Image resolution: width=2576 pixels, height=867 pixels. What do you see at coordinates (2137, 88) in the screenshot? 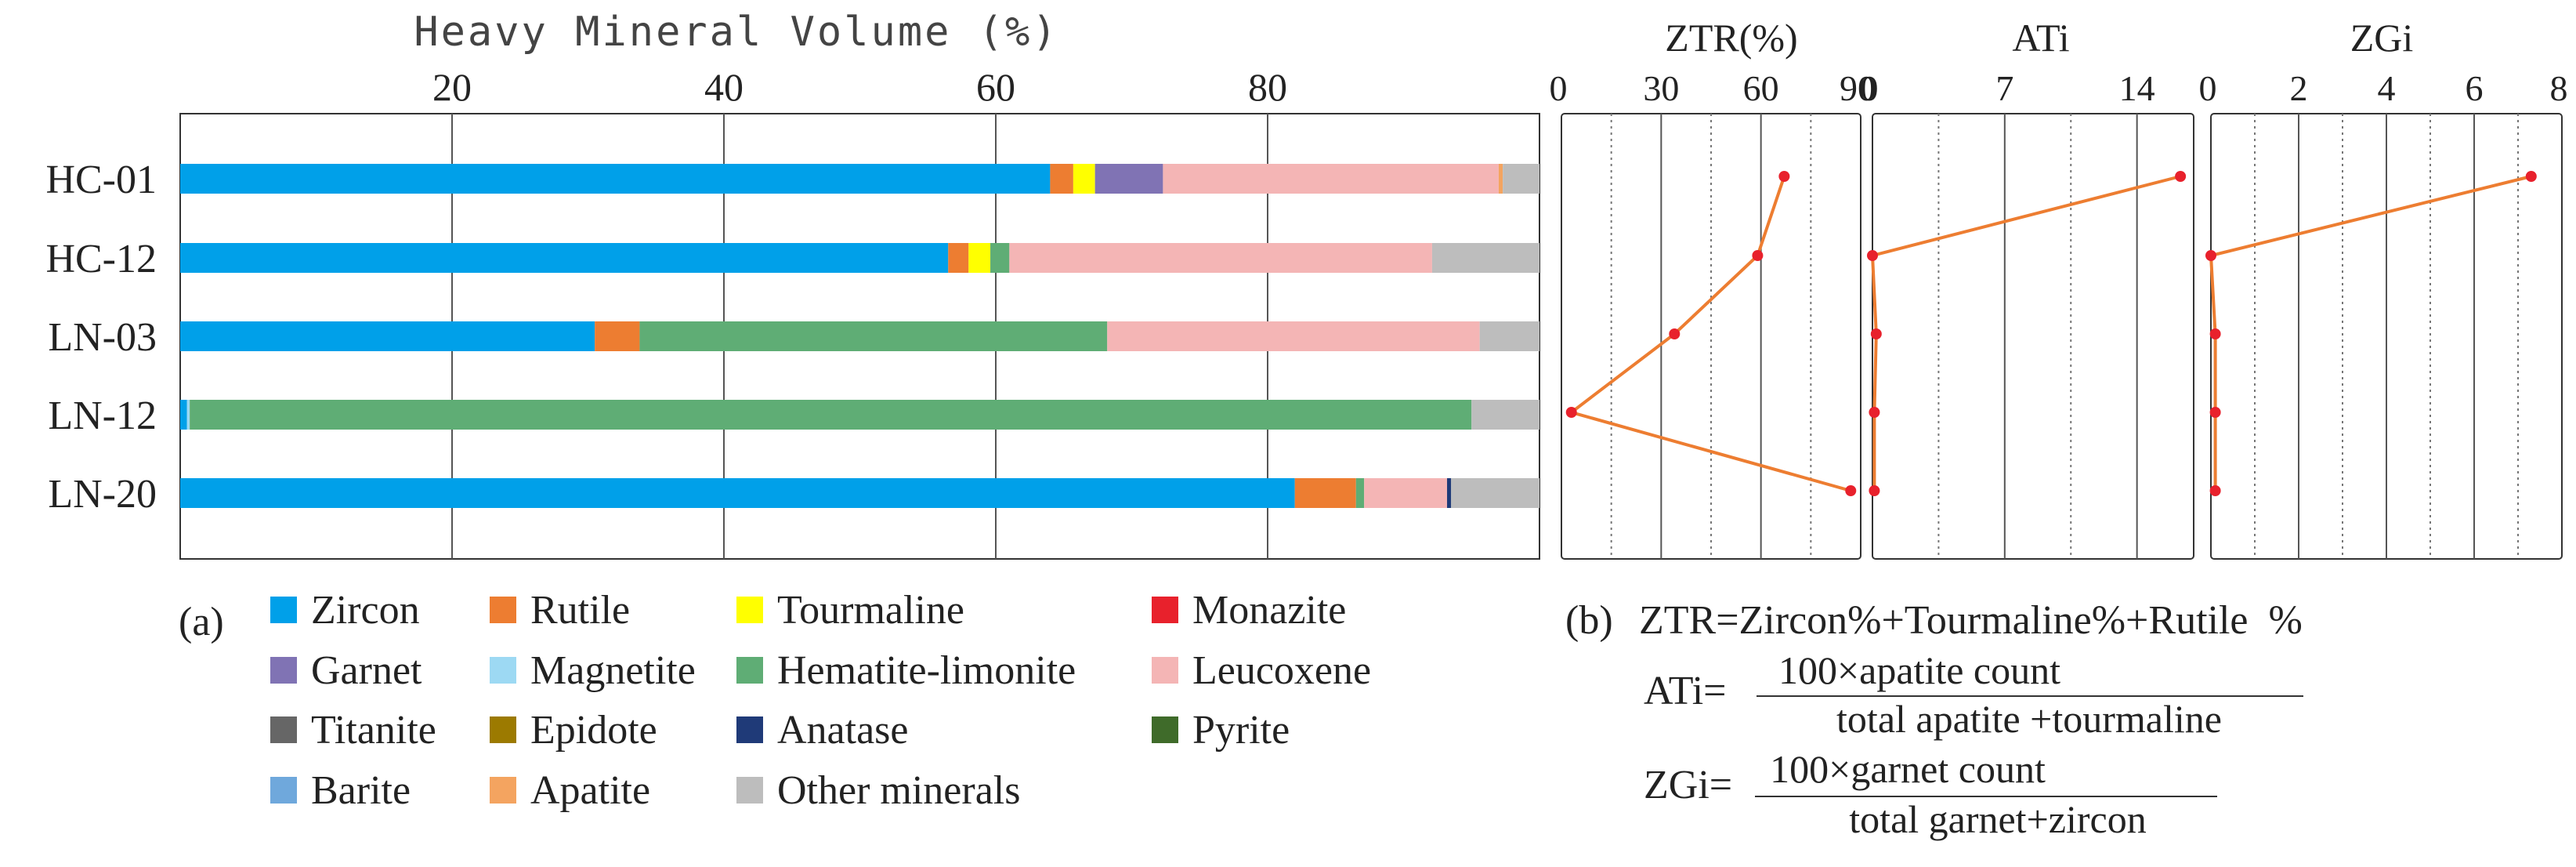
I see `line-x-tick-label: 14` at bounding box center [2137, 88].